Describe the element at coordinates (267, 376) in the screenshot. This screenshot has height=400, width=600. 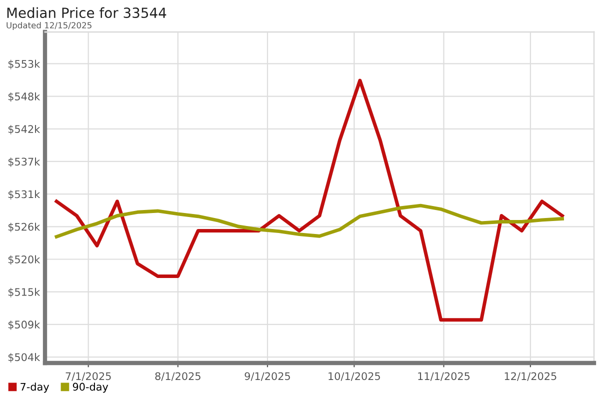
I see `x-tick-label: 9/1/2025` at that location.